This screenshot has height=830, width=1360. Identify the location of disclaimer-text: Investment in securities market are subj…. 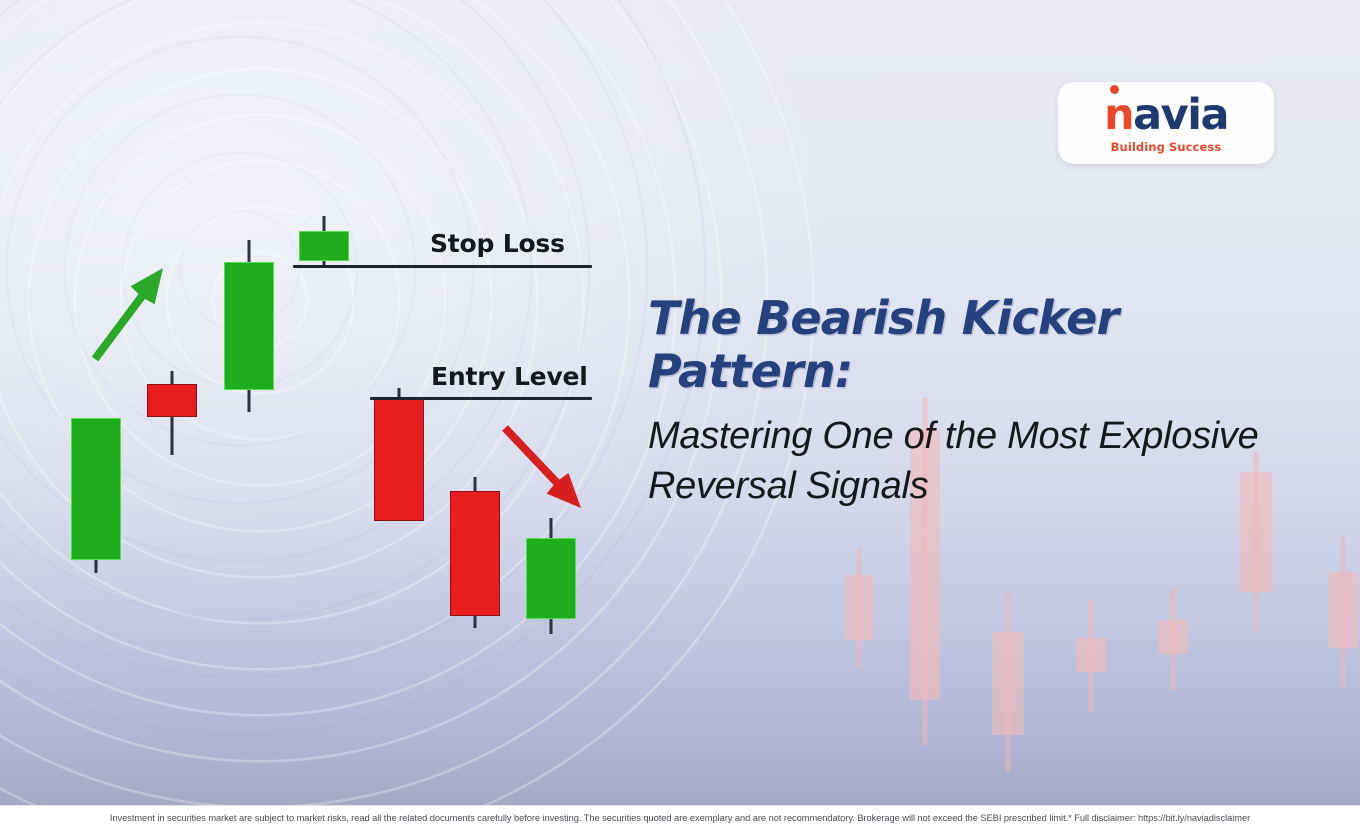
(680, 818).